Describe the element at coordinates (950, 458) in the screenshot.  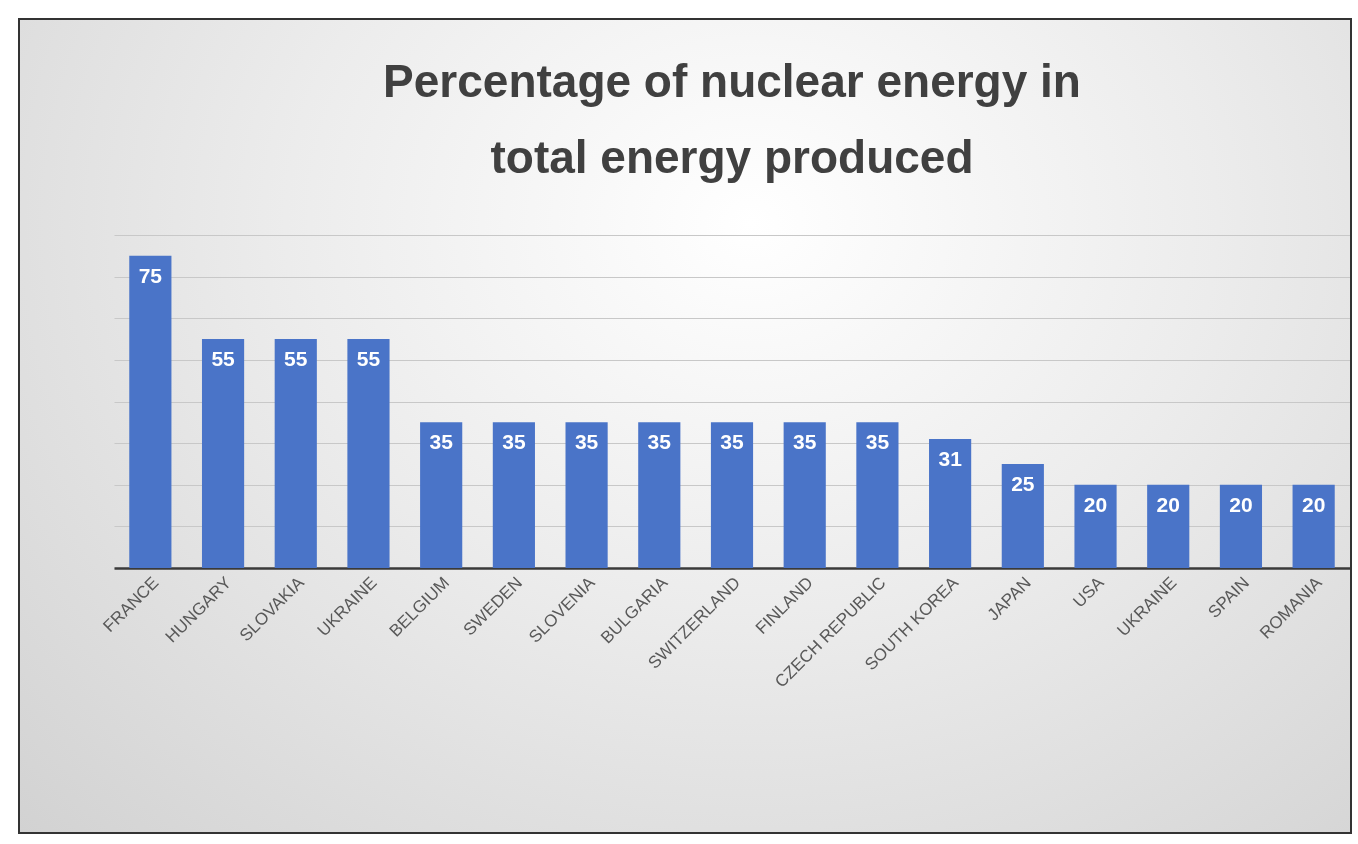
I see `data-label: 31` at that location.